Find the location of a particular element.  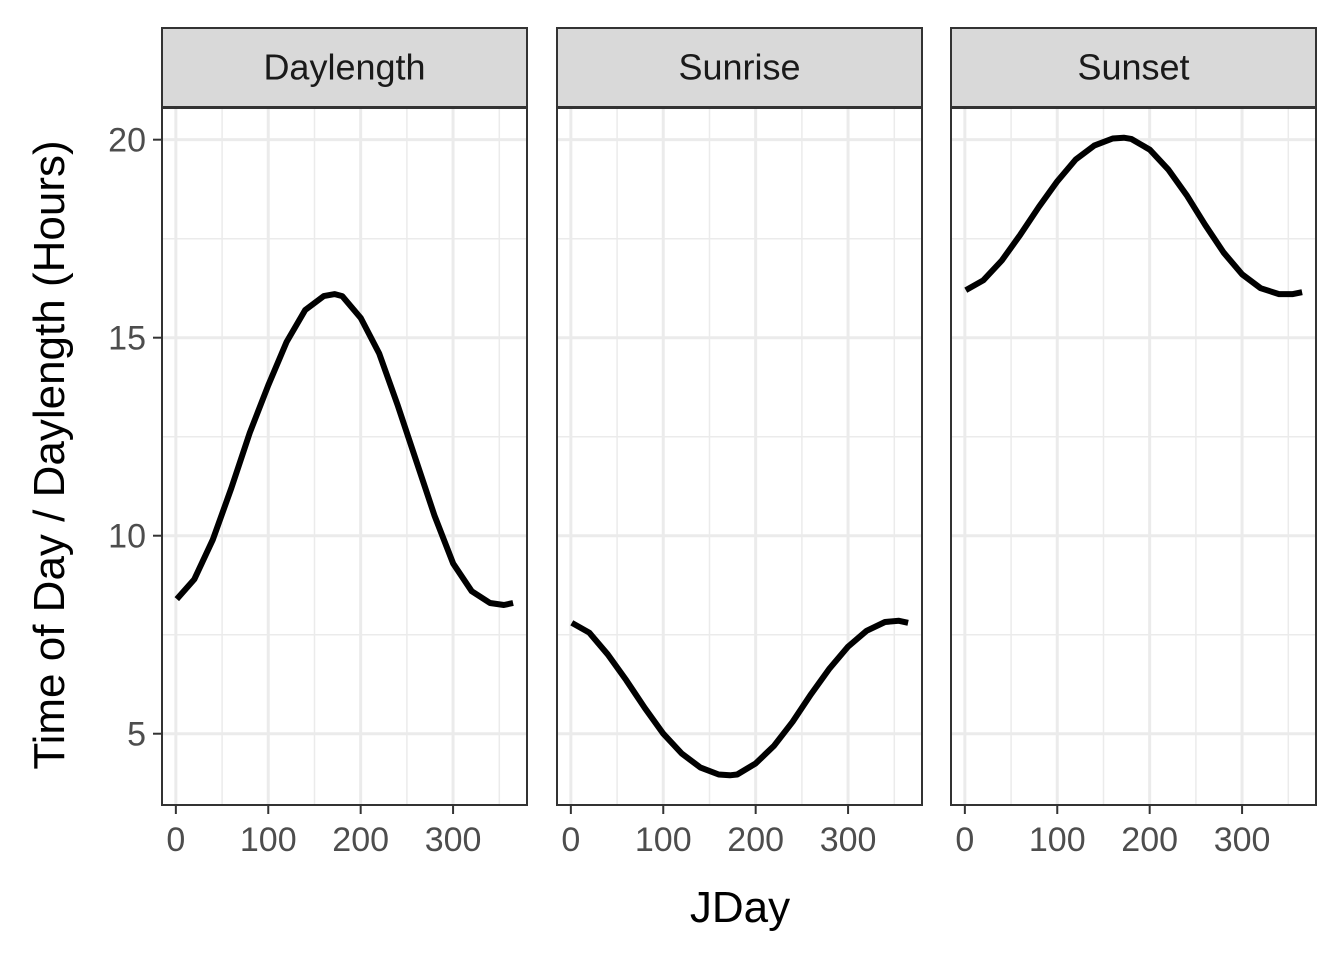

strip-label-sunset: Sunset is located at coordinates (1133, 67).